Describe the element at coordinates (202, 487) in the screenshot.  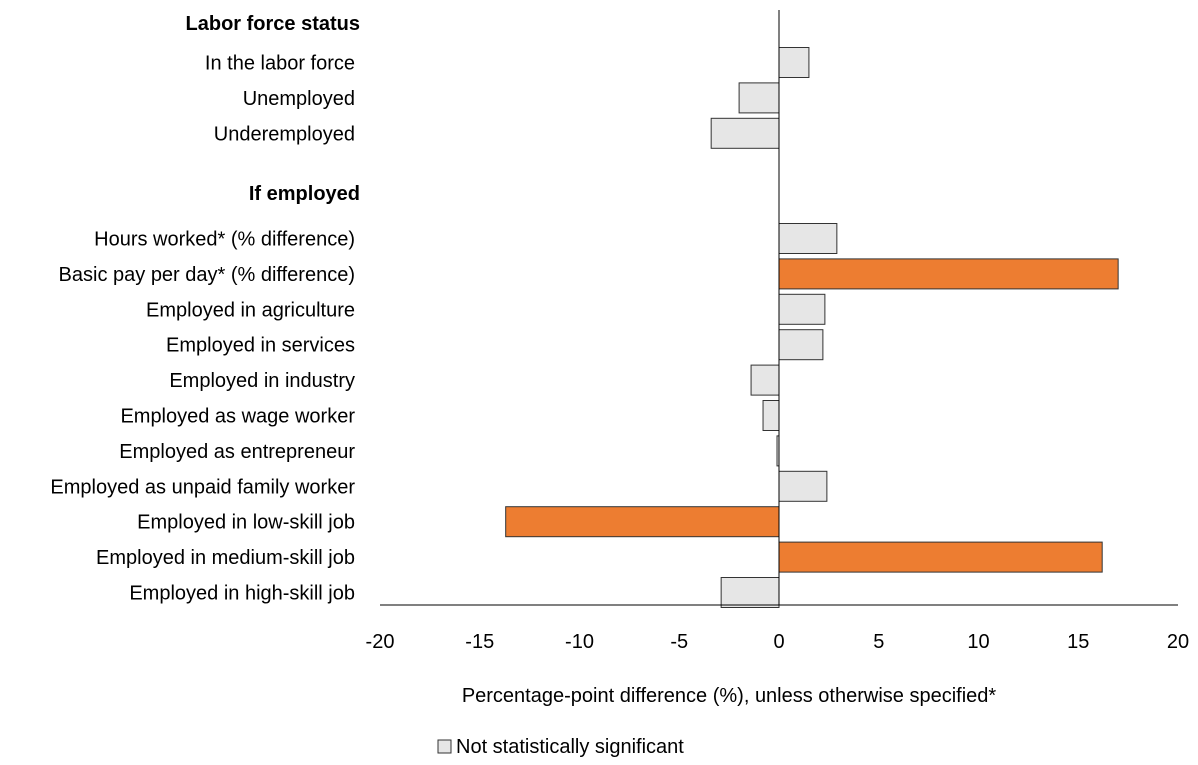
I see `category-label-employed-as-unpaid-family-worker: Employed as unpaid family worker` at that location.